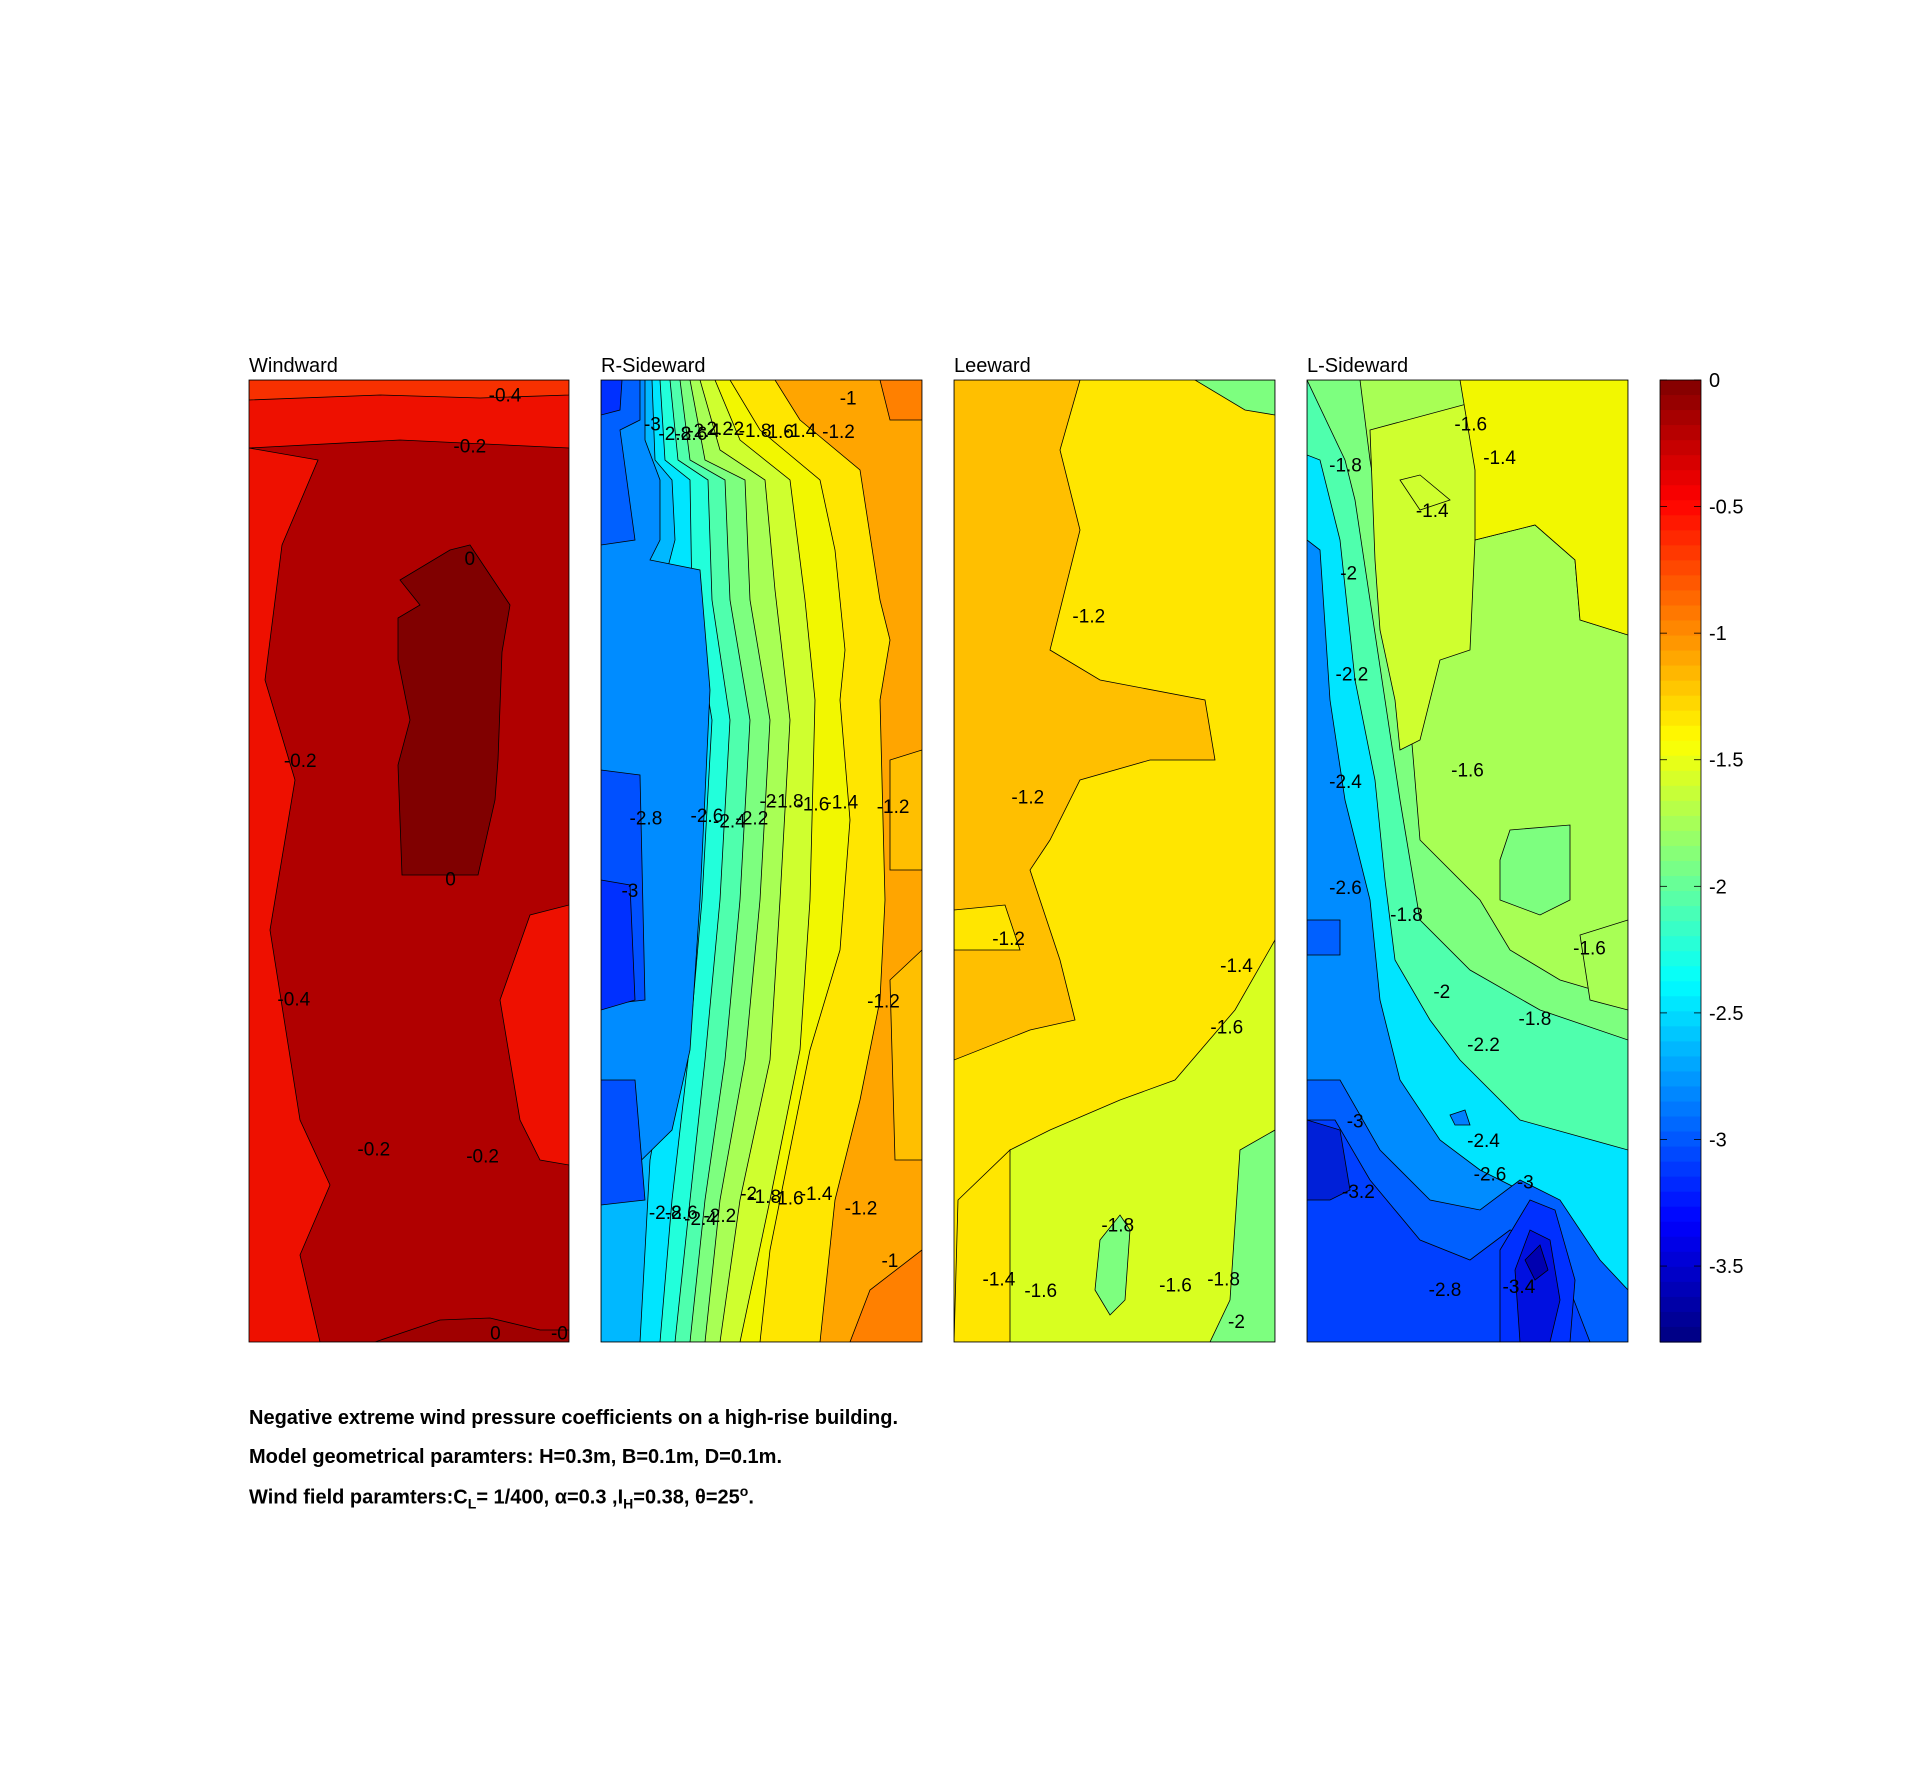  What do you see at coordinates (1358, 1192) in the screenshot?
I see `contour-label: -3.2` at bounding box center [1358, 1192].